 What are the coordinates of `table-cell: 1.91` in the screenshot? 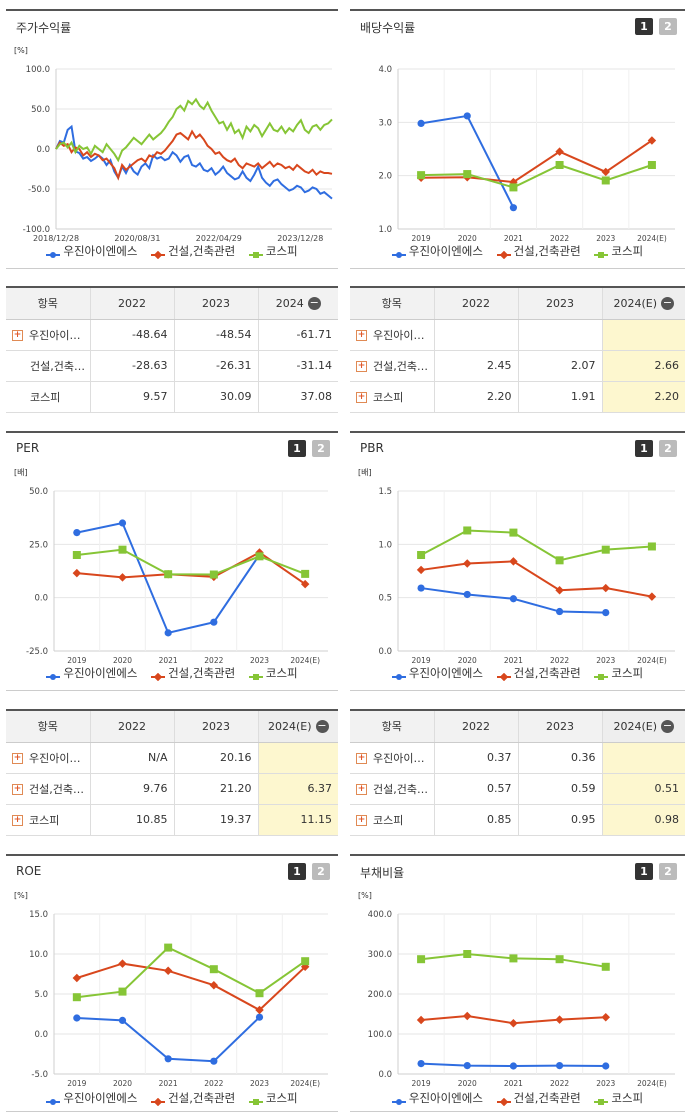 It's located at (559, 397).